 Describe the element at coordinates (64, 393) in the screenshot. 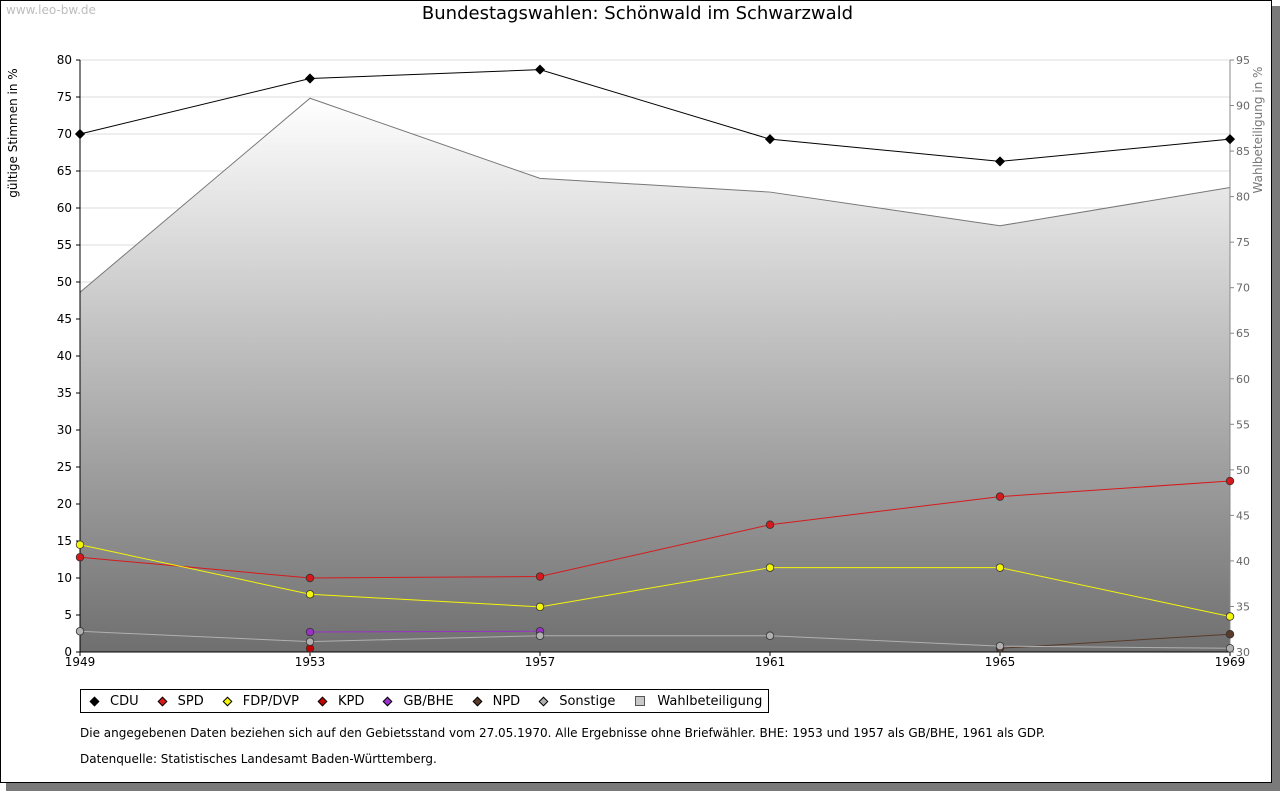

I see `y-tick-label-left: 35` at that location.